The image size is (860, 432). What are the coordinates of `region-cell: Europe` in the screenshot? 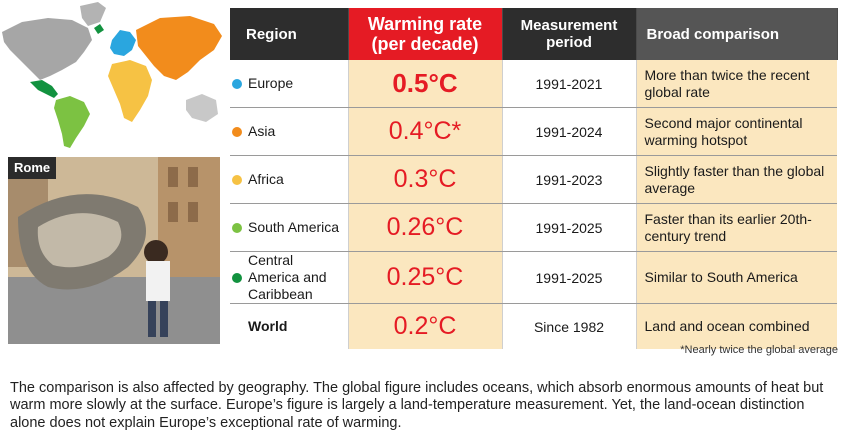 It's located at (289, 84).